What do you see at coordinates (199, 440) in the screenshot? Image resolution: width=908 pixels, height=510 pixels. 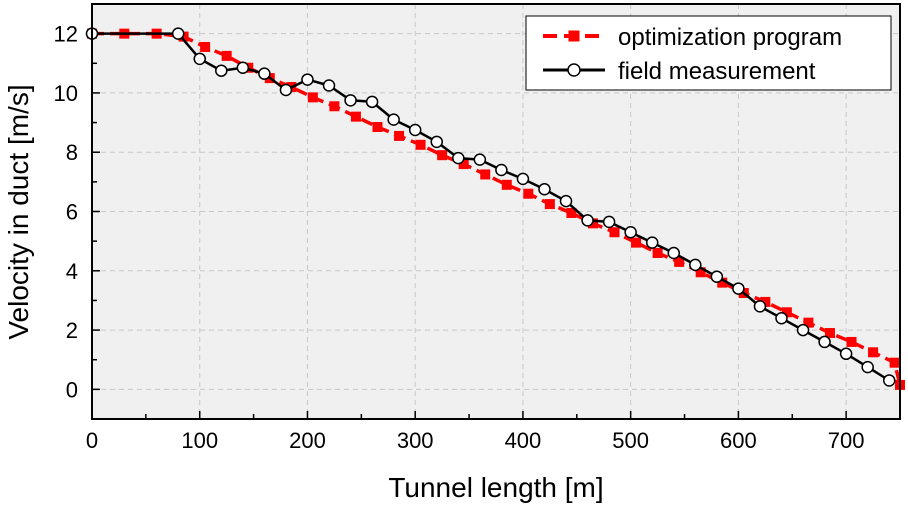 I see `x-tick-label: 100` at bounding box center [199, 440].